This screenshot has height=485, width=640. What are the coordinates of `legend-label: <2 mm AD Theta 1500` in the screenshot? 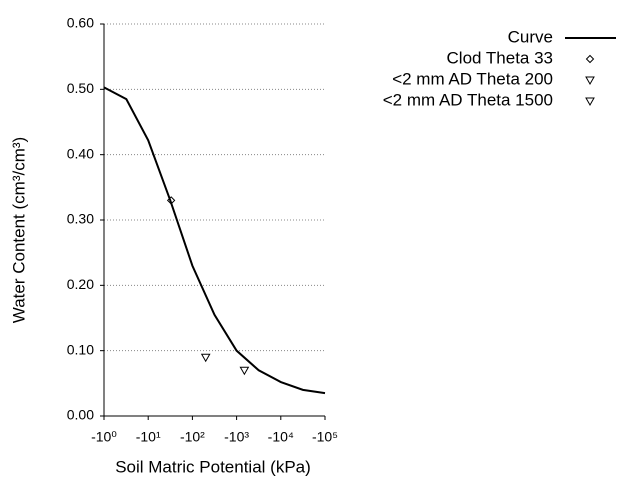 It's located at (468, 99).